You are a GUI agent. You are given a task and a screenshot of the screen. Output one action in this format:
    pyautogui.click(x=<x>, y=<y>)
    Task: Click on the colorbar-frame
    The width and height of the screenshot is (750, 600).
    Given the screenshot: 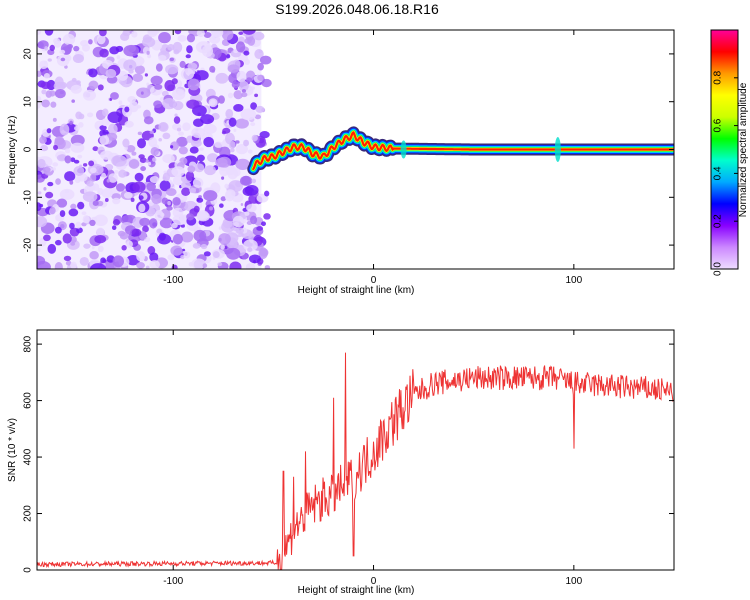 What is the action you would take?
    pyautogui.click(x=724, y=149)
    